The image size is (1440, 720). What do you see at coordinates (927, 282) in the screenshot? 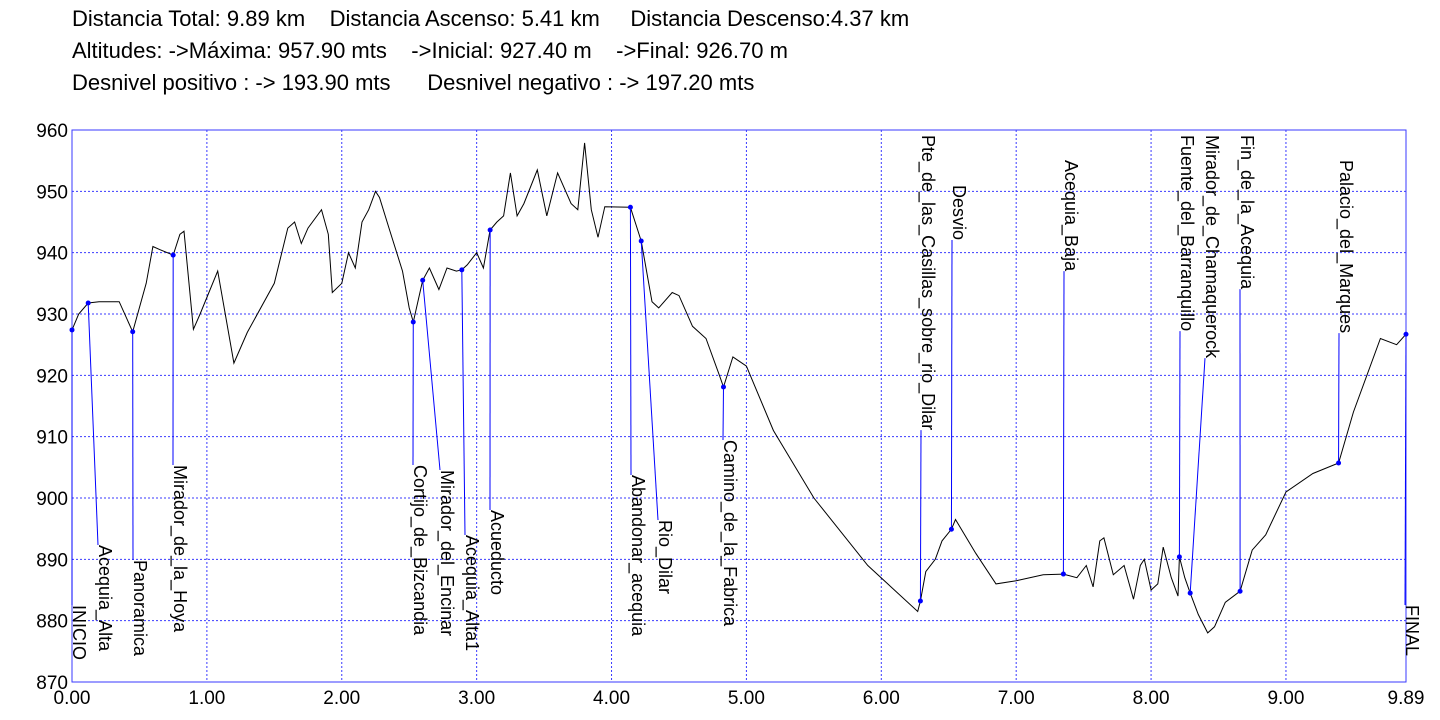
I see `waypoint-label: Pte_de_las_Casillas_sobre_rio_Dilar` at bounding box center [927, 282].